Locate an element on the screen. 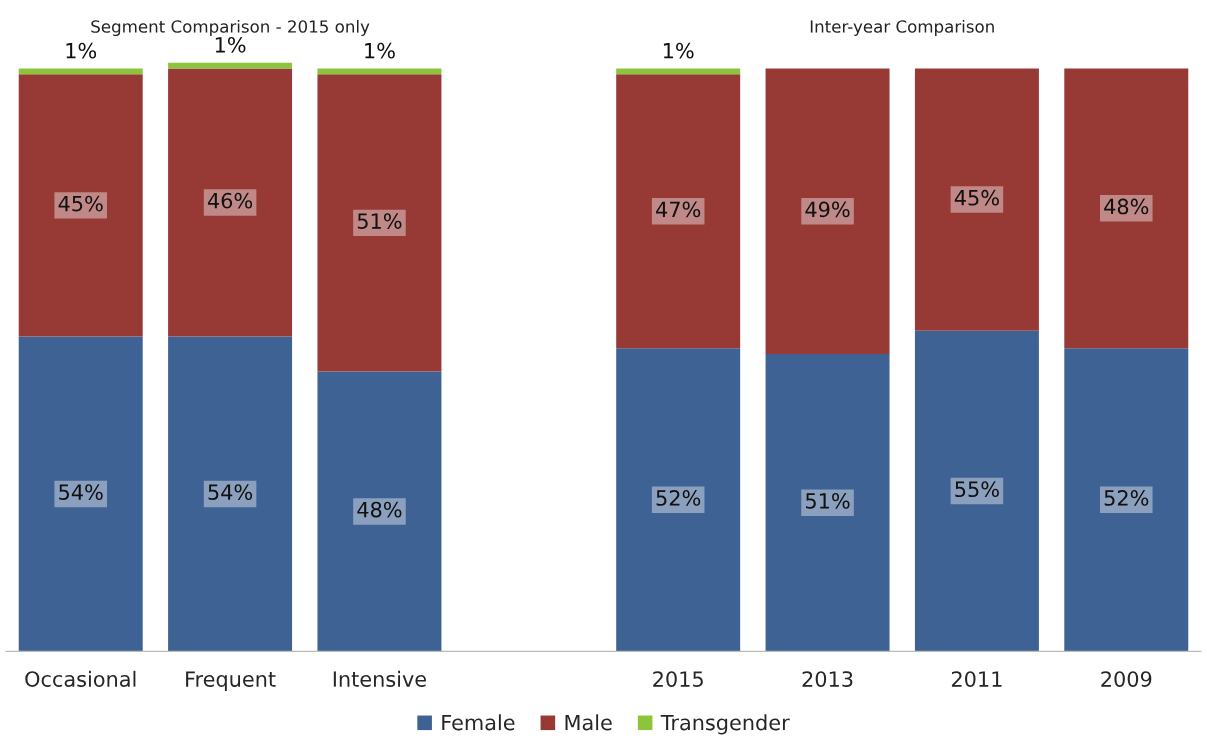 Image resolution: width=1207 pixels, height=736 pixels. data-label: 46% is located at coordinates (230, 200).